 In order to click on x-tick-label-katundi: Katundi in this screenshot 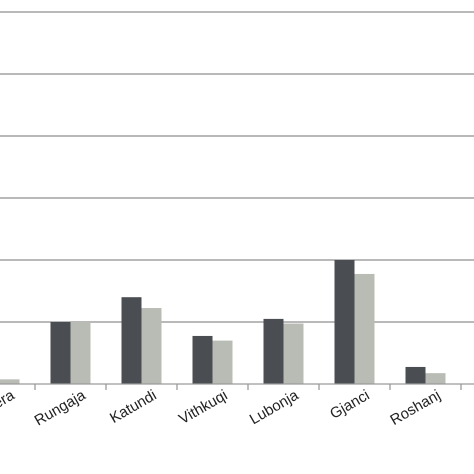, I will do `click(133, 407)`.